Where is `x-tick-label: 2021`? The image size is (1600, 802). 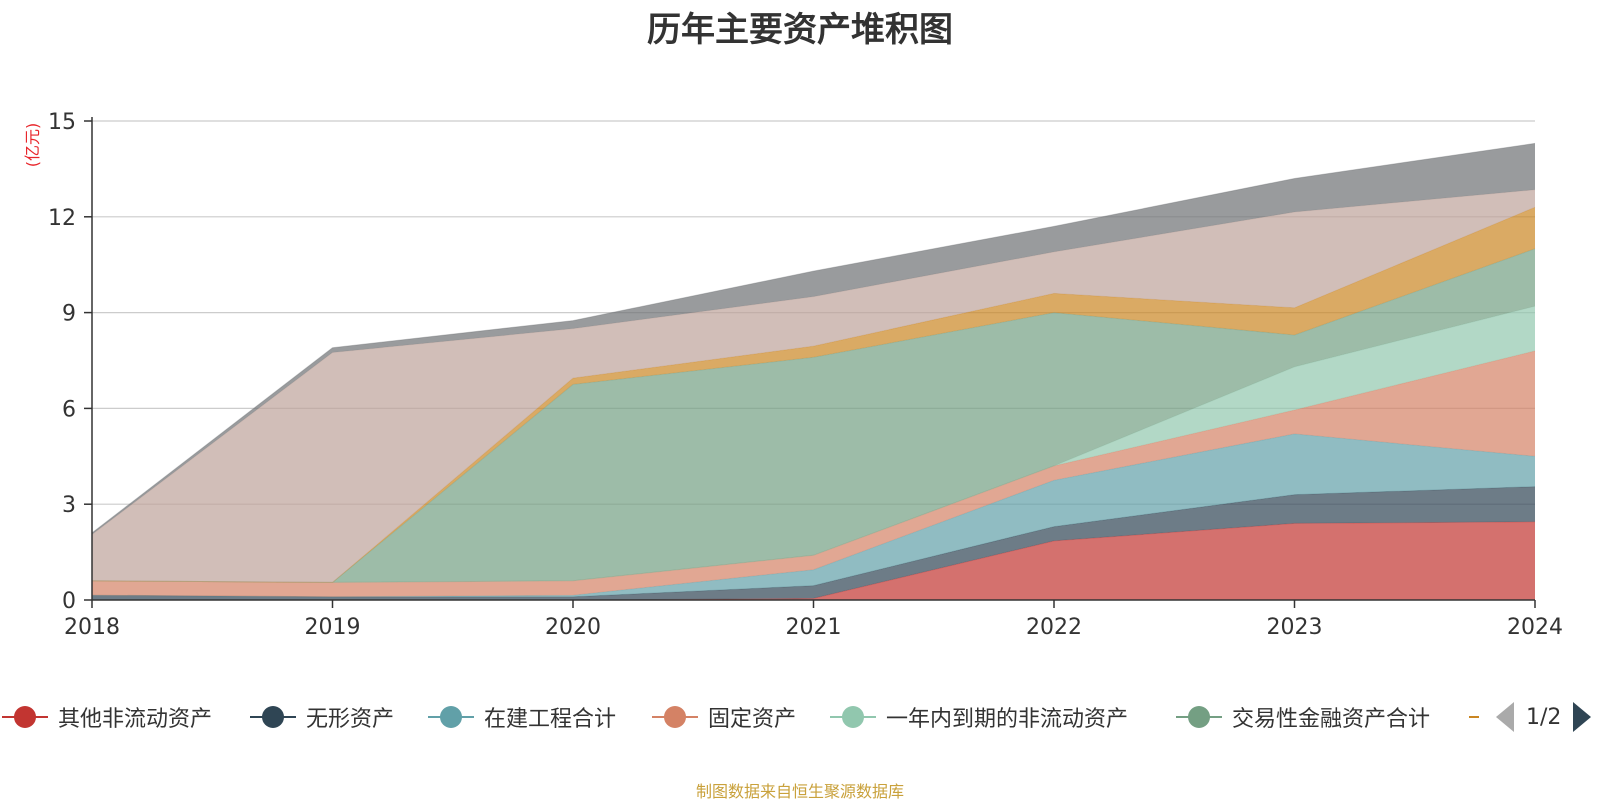
x-tick-label: 2021 is located at coordinates (814, 627).